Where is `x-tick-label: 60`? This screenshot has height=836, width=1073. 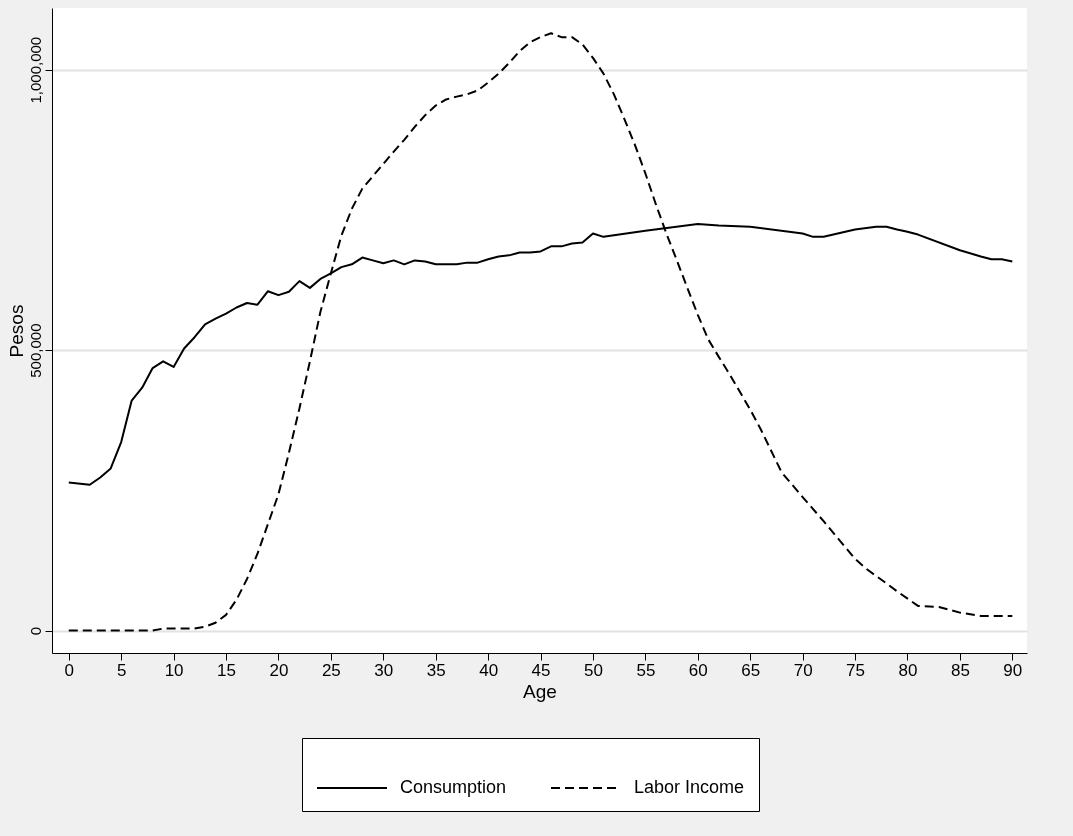 x-tick-label: 60 is located at coordinates (698, 670).